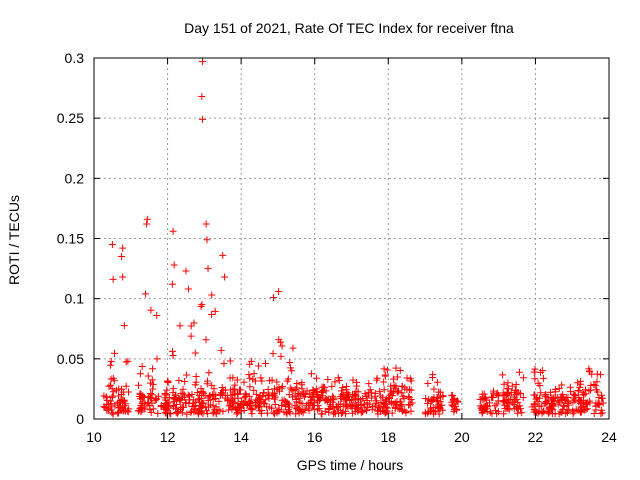 This screenshot has width=640, height=480. I want to click on y-tick-label: 0.25, so click(70, 118).